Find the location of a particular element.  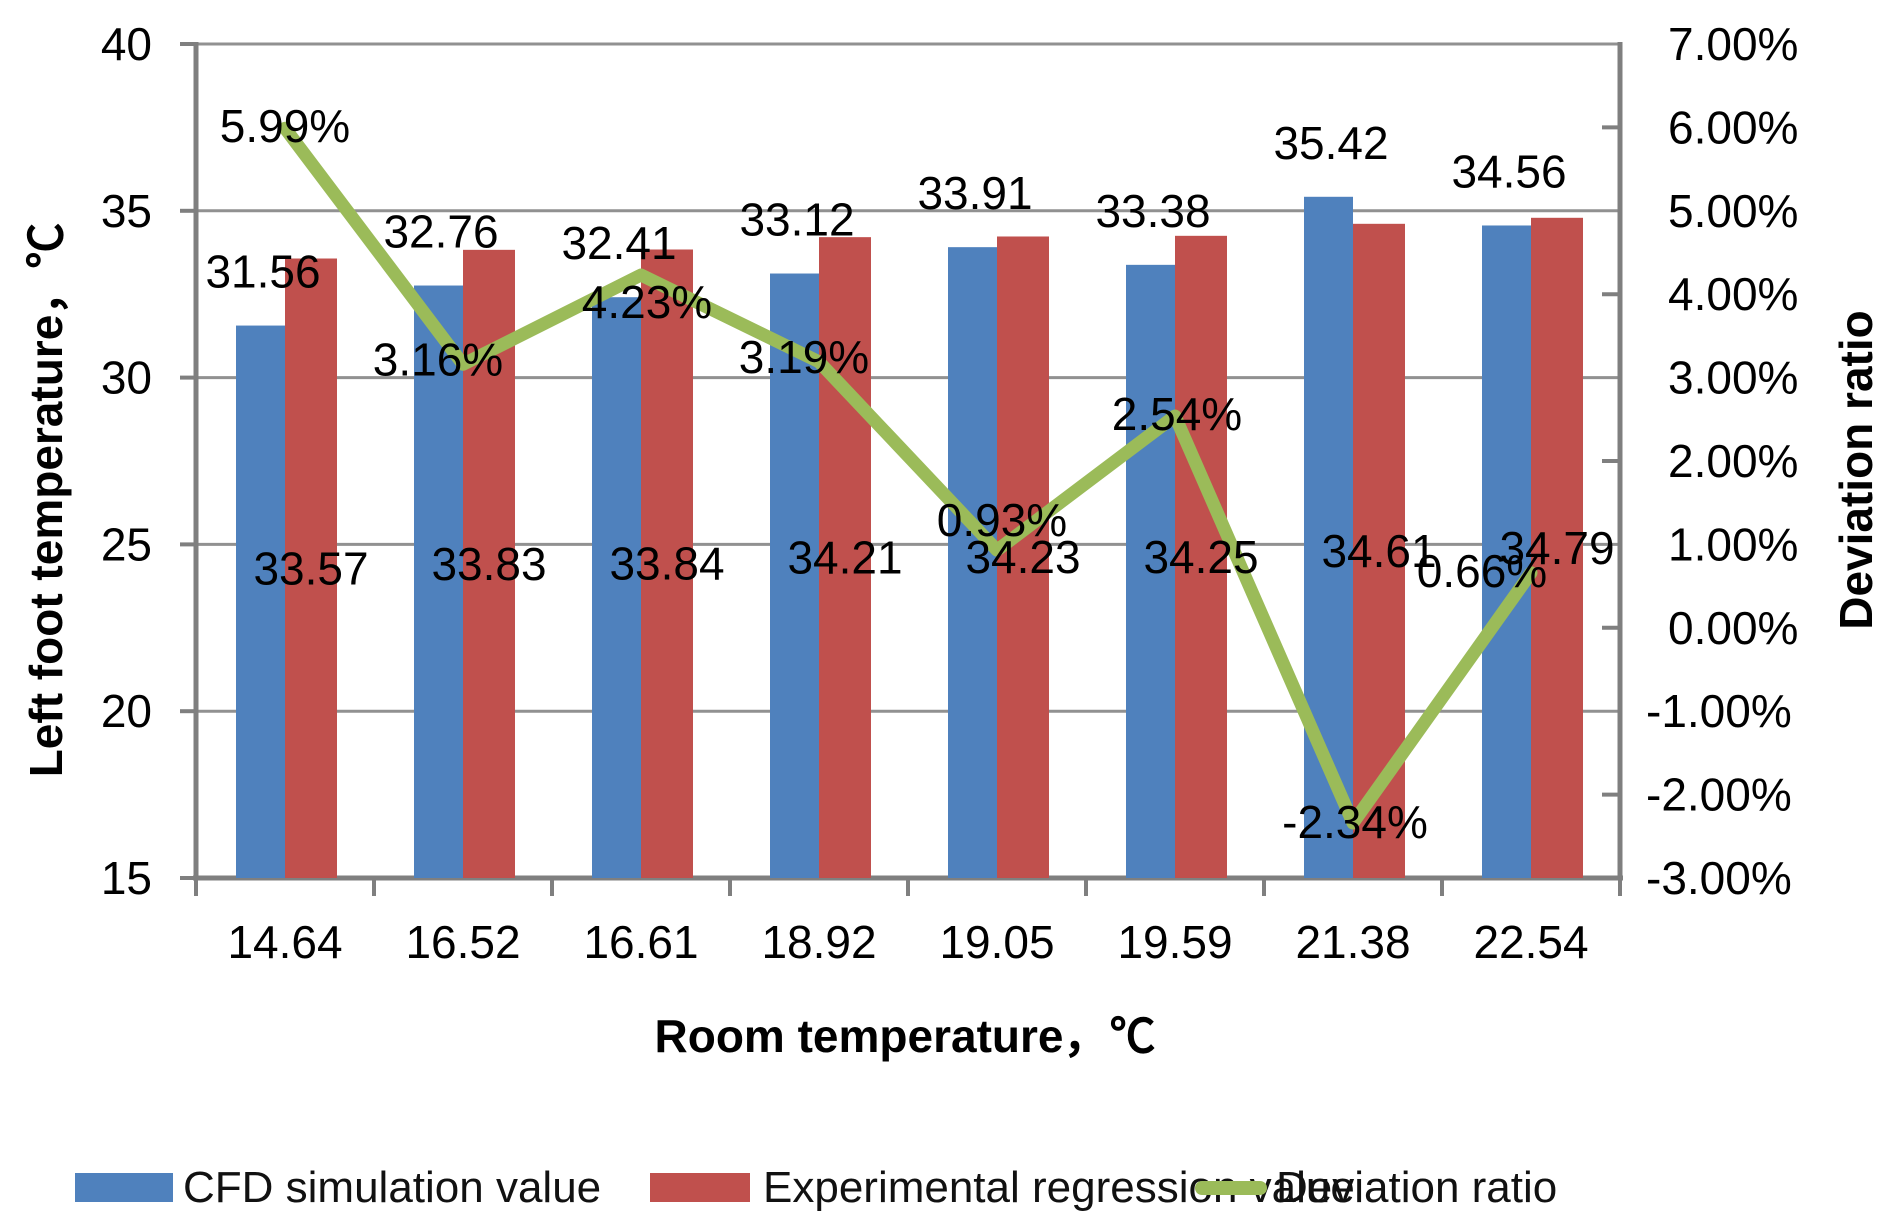

legend-label-cfd: CFD simulation value is located at coordinates (392, 1187).